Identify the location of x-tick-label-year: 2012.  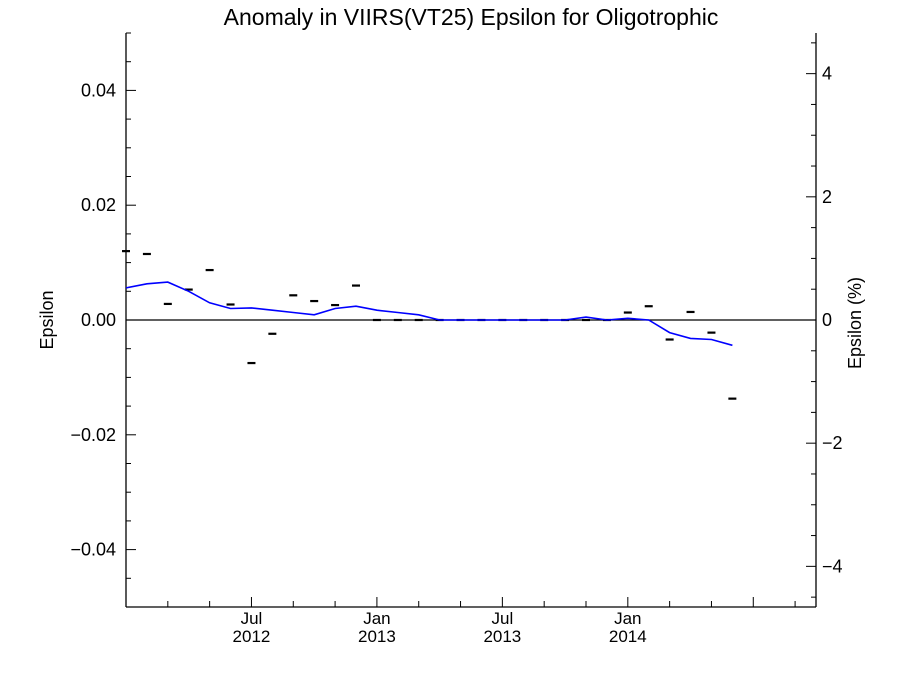
(252, 636).